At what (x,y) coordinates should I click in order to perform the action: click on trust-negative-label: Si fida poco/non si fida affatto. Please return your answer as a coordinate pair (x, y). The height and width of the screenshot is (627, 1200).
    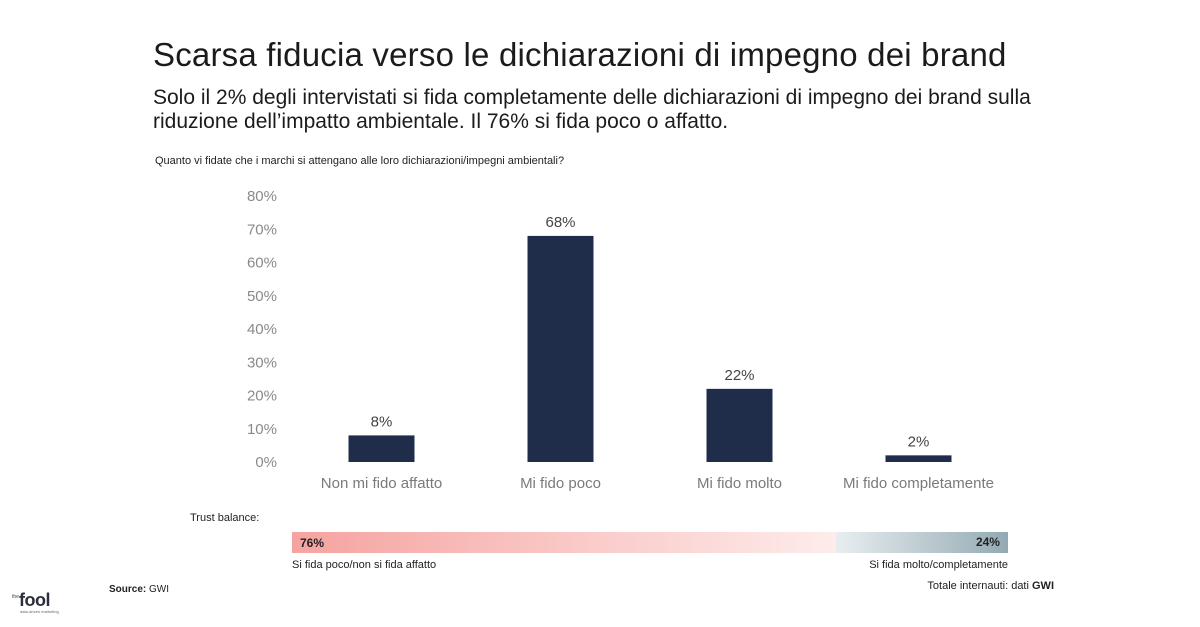
    Looking at the image, I should click on (364, 565).